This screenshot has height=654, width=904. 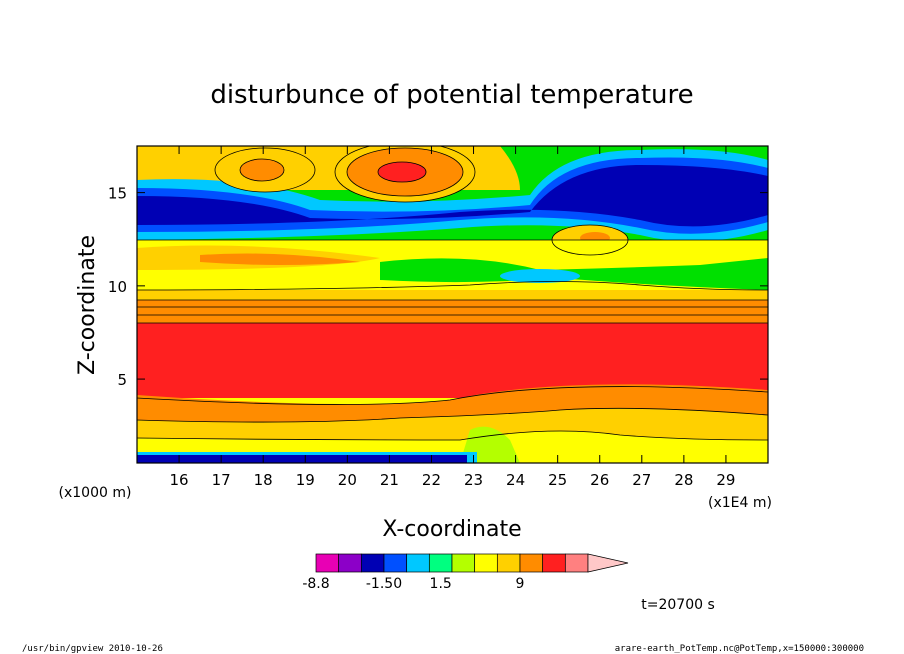 What do you see at coordinates (641, 480) in the screenshot?
I see `x-tick-label: 27` at bounding box center [641, 480].